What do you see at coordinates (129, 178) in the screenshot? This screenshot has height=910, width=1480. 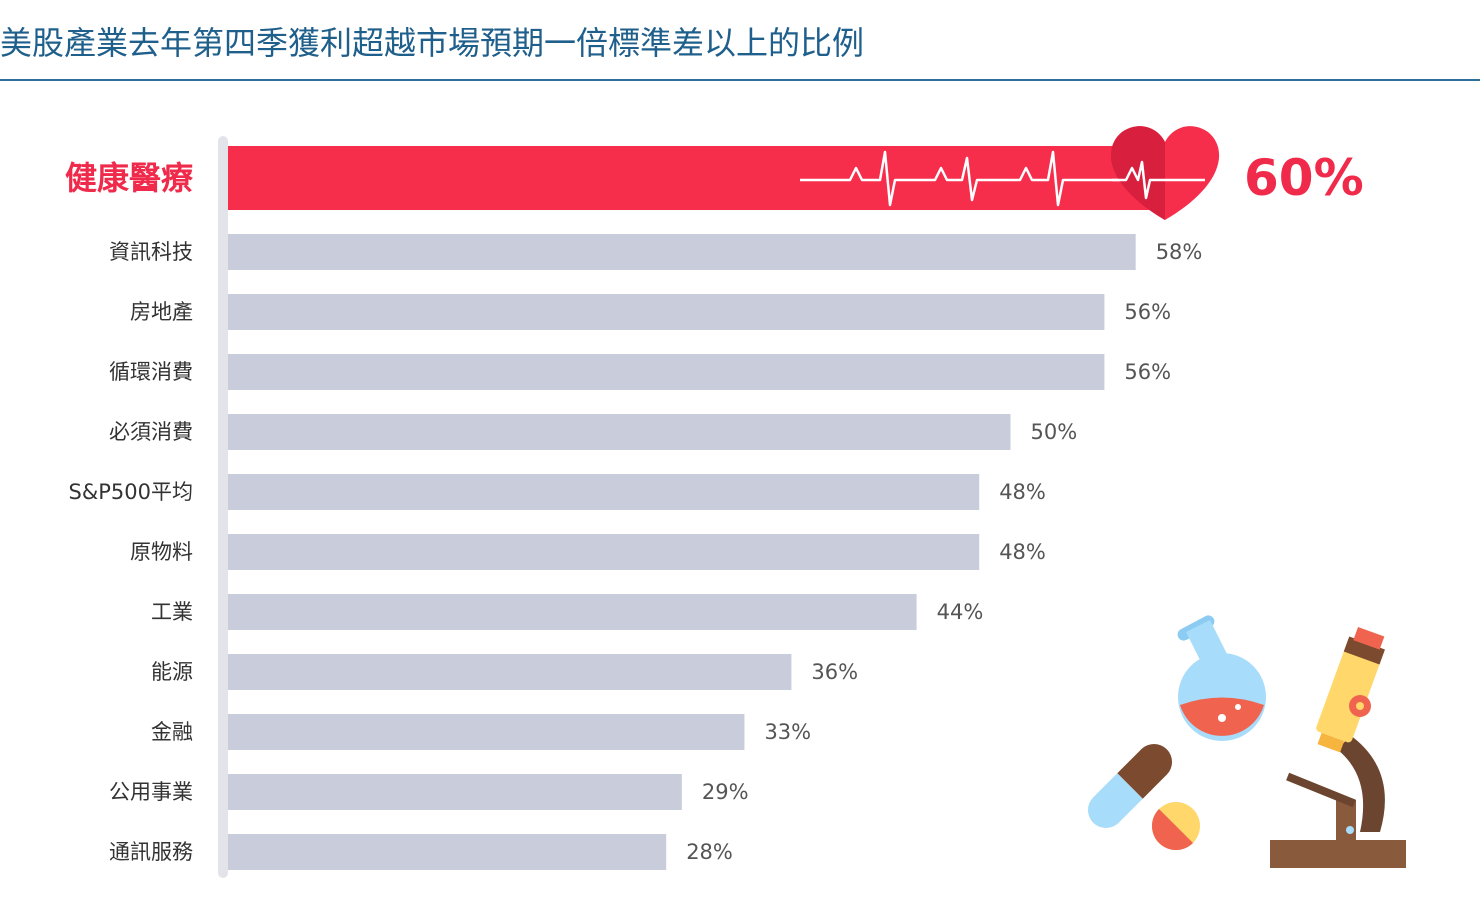 I see `category-label: 健康醫療` at bounding box center [129, 178].